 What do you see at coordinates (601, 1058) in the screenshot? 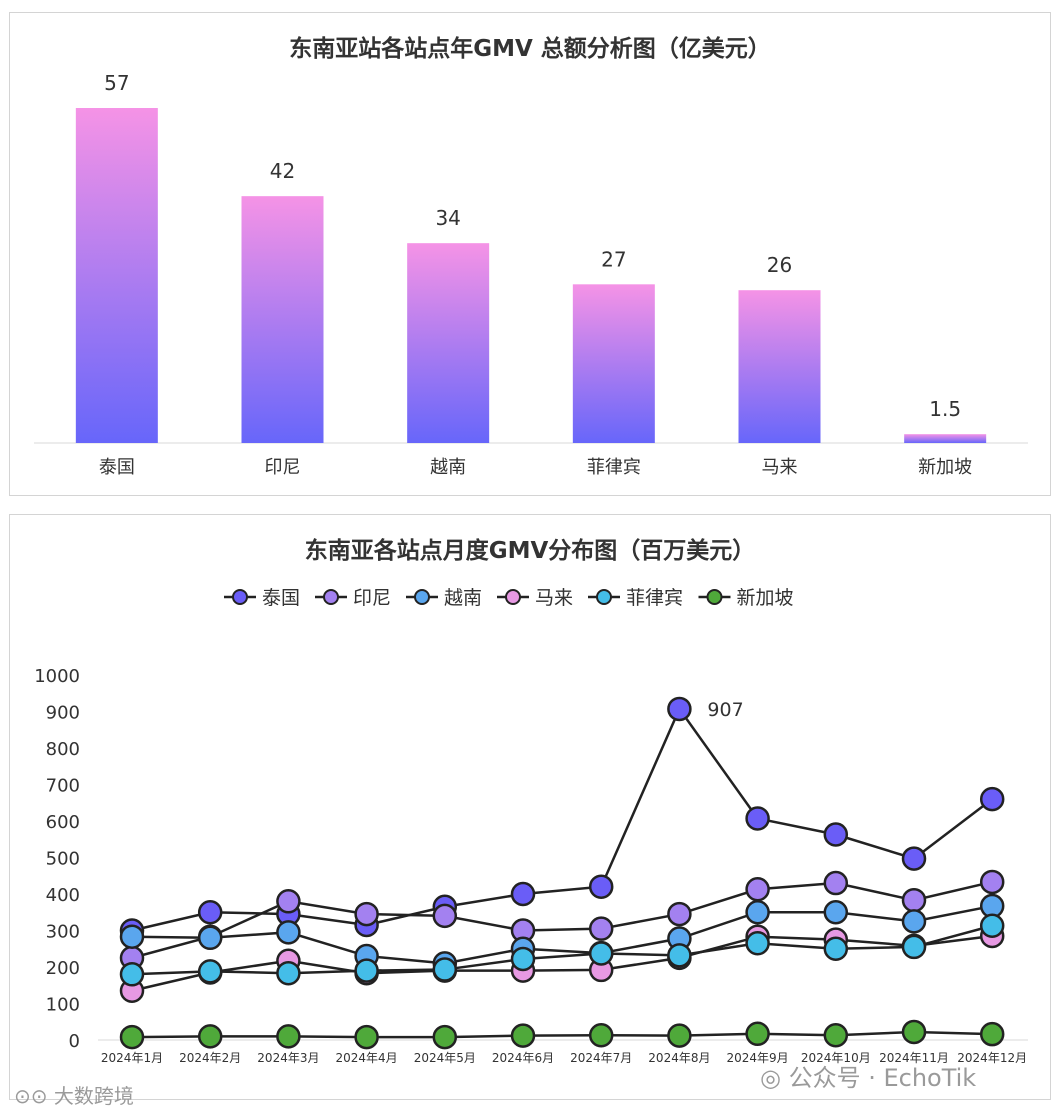
I see `x-tick-label: 2024年7月` at bounding box center [601, 1058].